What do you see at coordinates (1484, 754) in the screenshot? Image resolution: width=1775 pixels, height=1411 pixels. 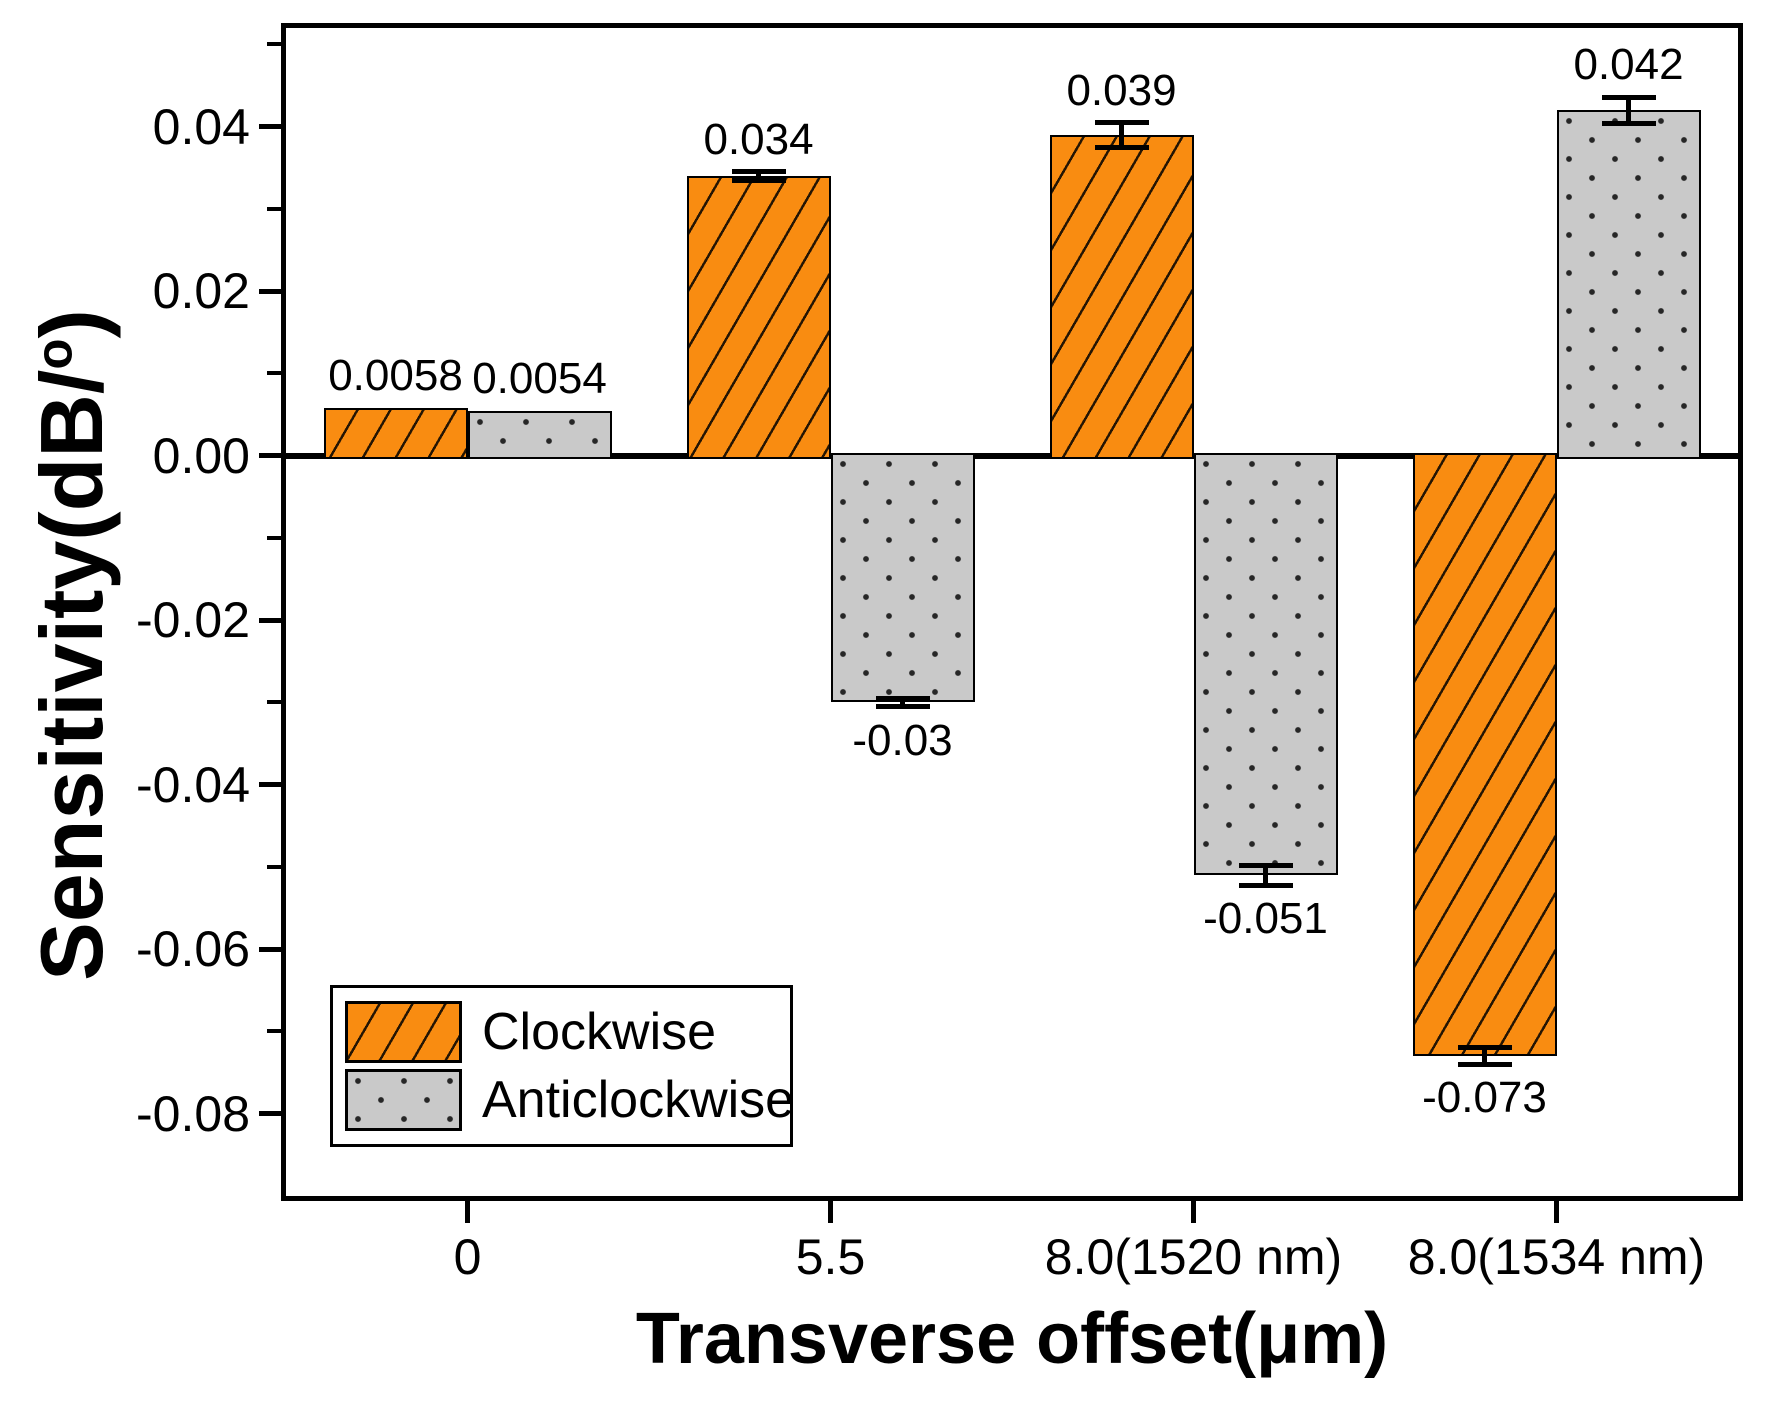 I see `bar-clockwise-8.0(1534 nm)` at bounding box center [1484, 754].